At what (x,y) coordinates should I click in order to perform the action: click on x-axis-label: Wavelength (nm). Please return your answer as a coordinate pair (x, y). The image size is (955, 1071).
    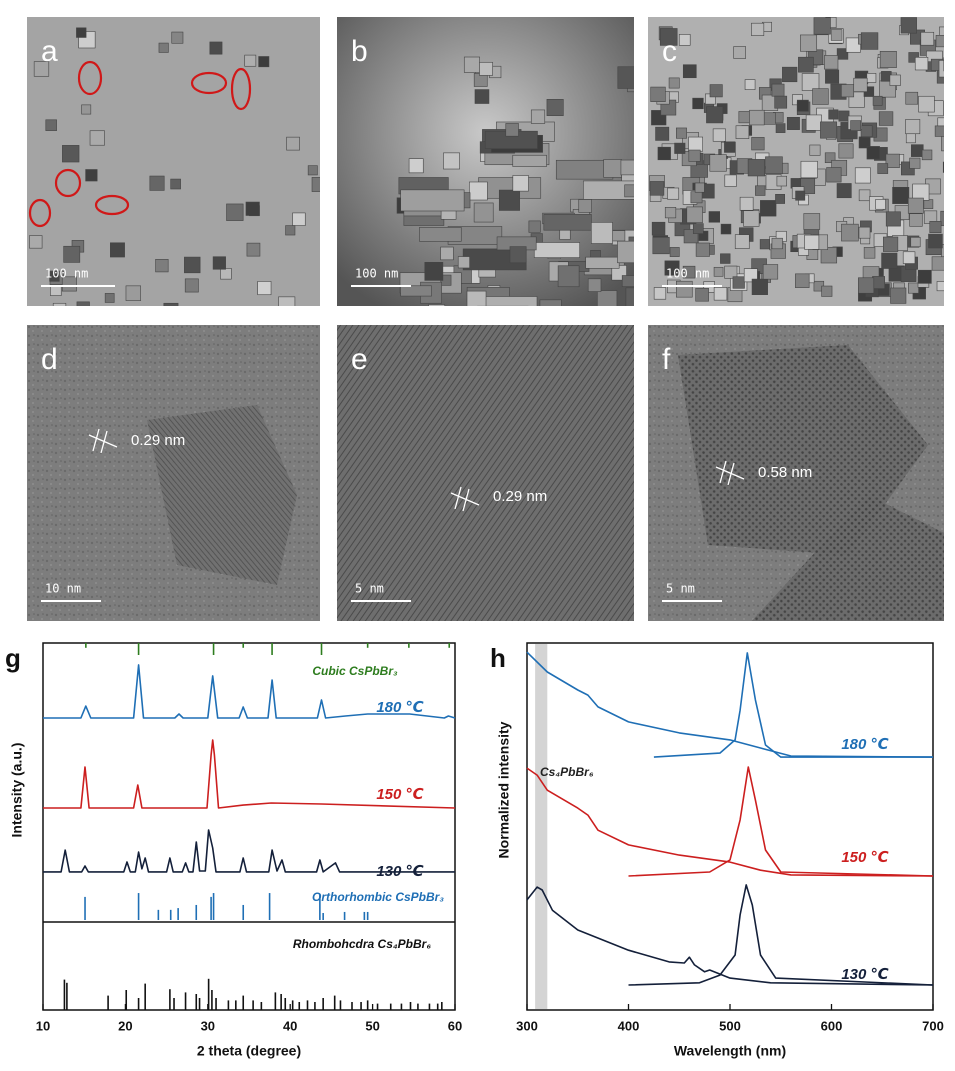
    Looking at the image, I should click on (730, 1051).